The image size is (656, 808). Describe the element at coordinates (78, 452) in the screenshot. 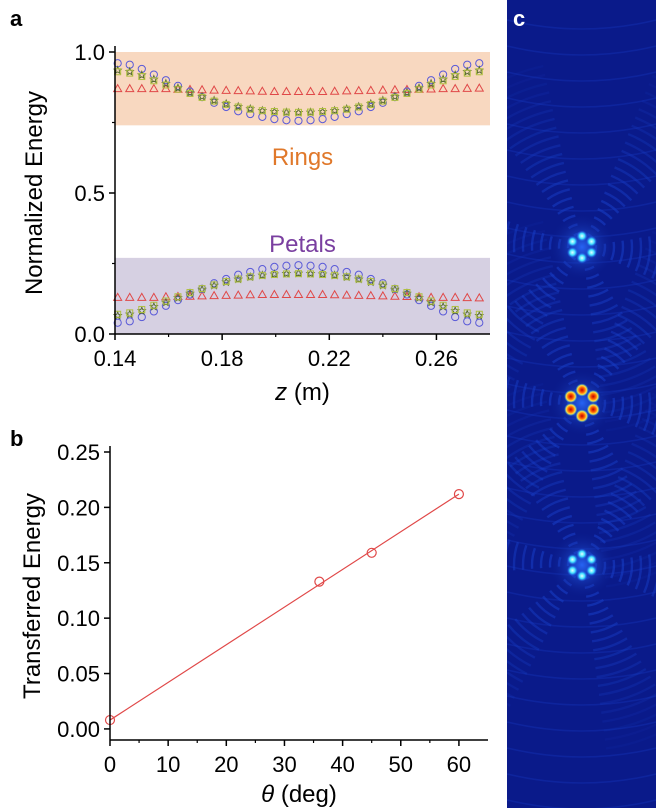

I see `y-tick-label: 0.25` at that location.